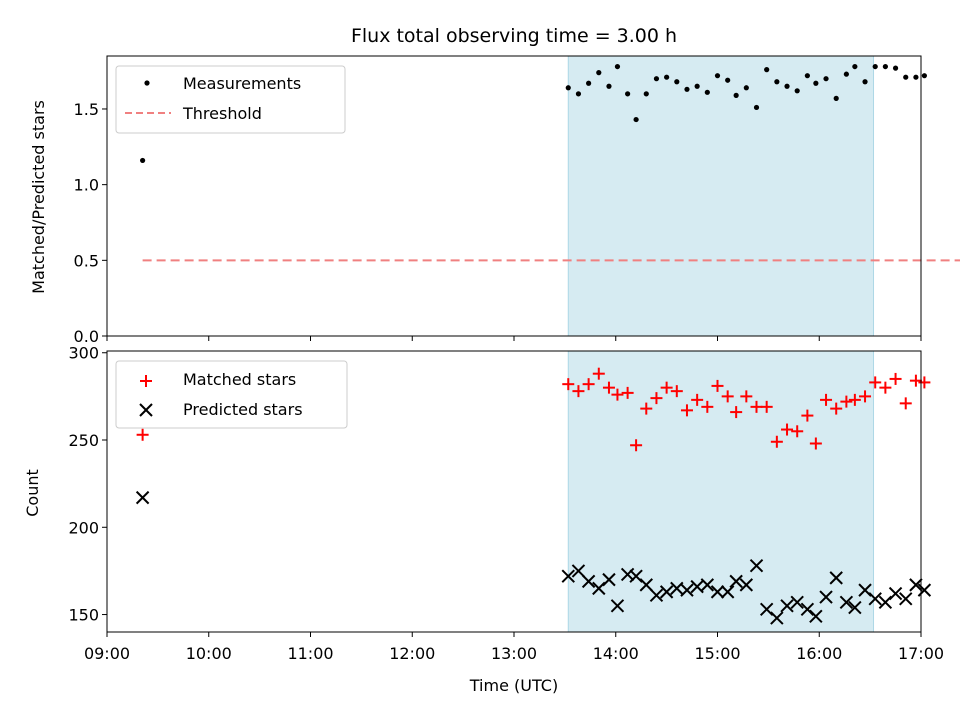 This screenshot has width=960, height=720. What do you see at coordinates (412, 653) in the screenshot?
I see `x-tick-label: 12:00` at bounding box center [412, 653].